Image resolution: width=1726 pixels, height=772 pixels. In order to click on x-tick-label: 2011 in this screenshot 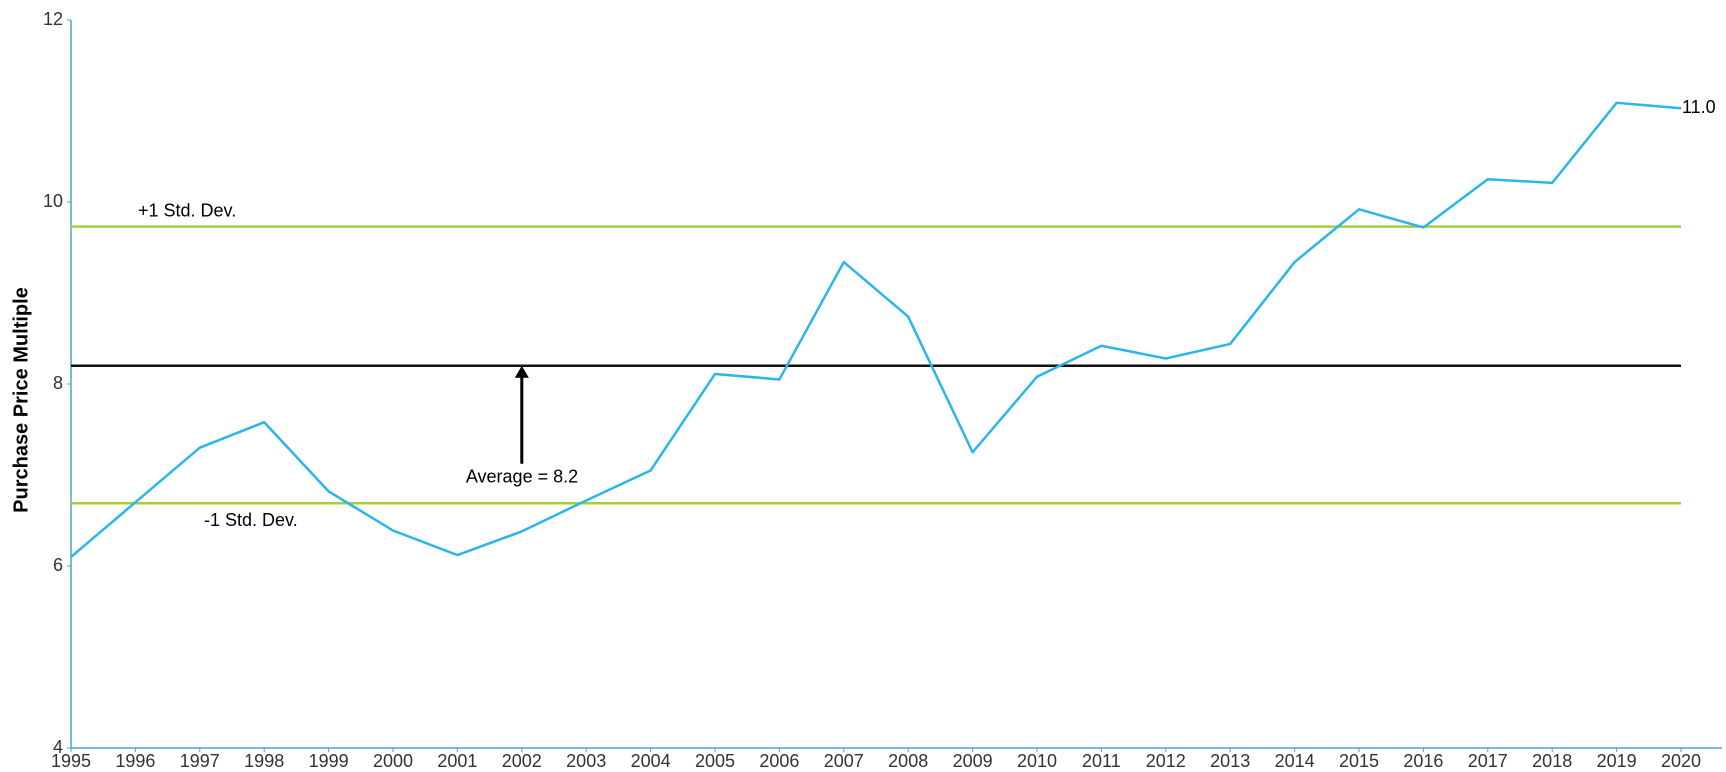, I will do `click(1101, 761)`.